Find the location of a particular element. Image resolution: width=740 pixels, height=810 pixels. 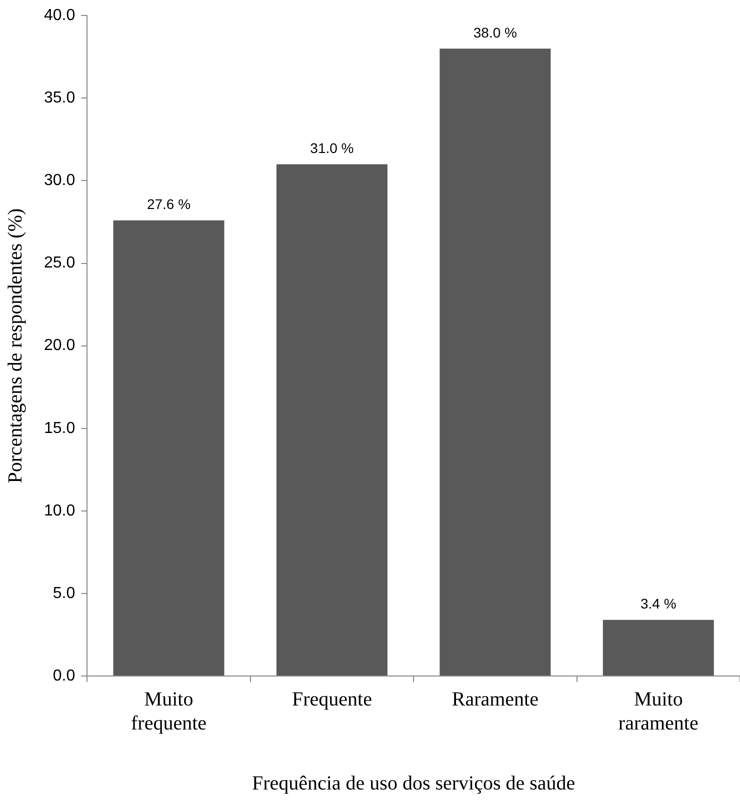

data-label: 27.6 % is located at coordinates (168, 204).